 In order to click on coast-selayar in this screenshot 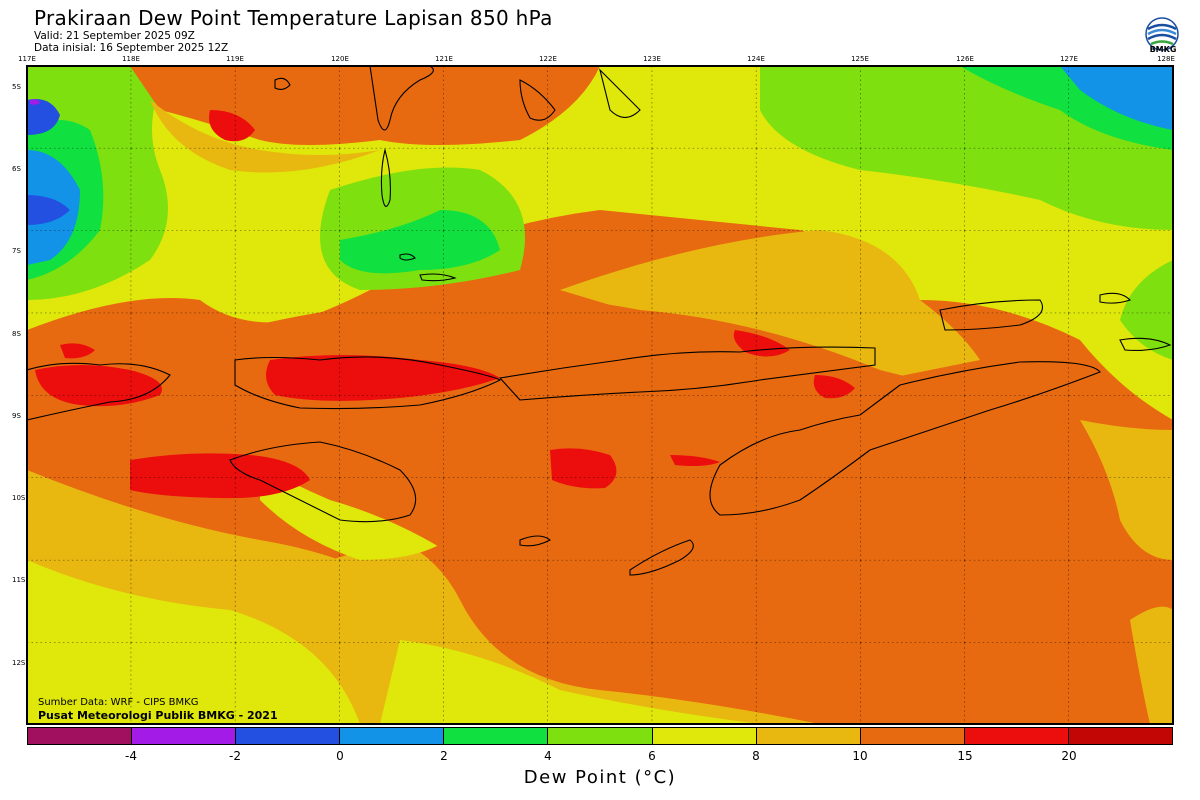, I will do `click(385, 177)`.